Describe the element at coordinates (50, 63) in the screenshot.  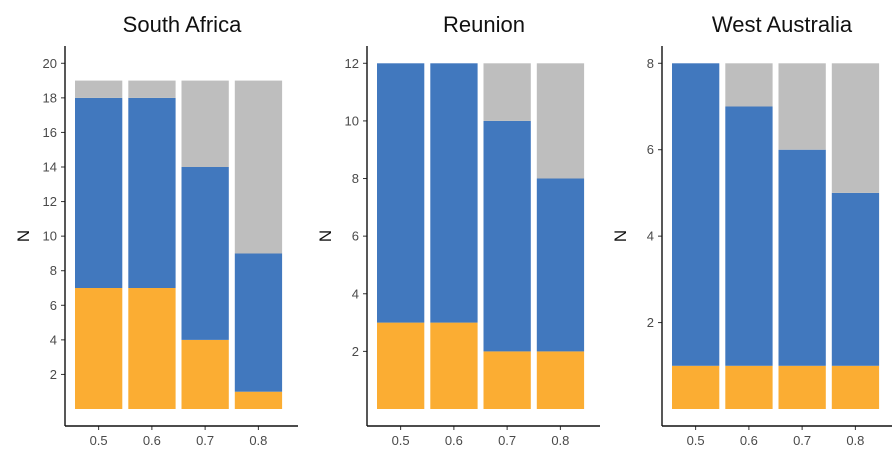
I see `y-tick-label: 20` at that location.